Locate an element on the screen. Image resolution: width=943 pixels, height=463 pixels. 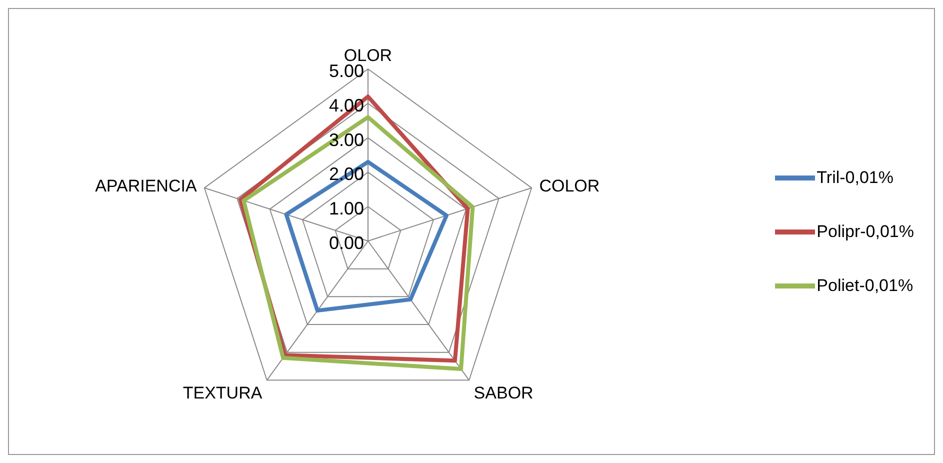
spoke-label: SABOR is located at coordinates (504, 393).